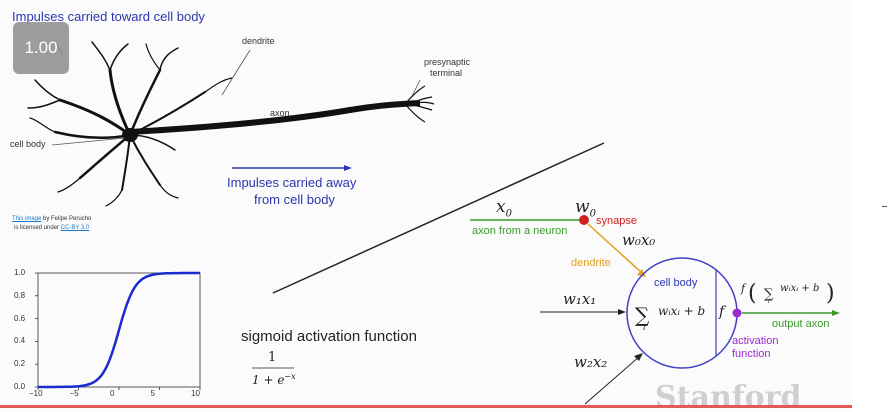 The image size is (888, 412). What do you see at coordinates (20, 386) in the screenshot?
I see `y-tick-label: 0.0` at bounding box center [20, 386].